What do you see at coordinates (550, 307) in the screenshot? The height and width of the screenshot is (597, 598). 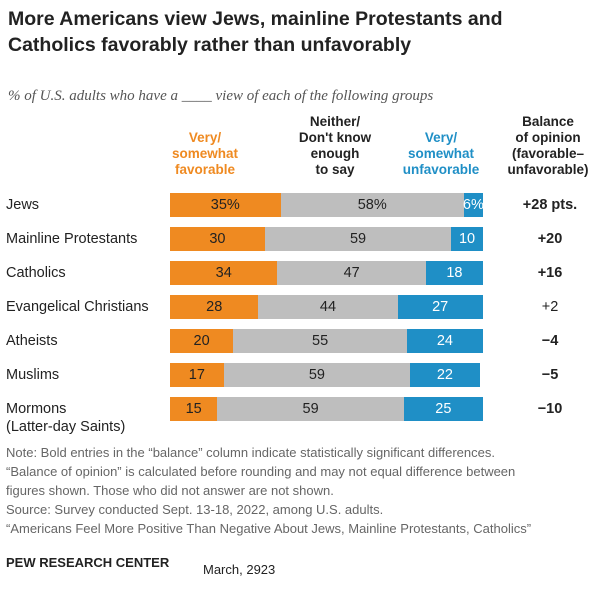 I see `balance-value: +2` at bounding box center [550, 307].